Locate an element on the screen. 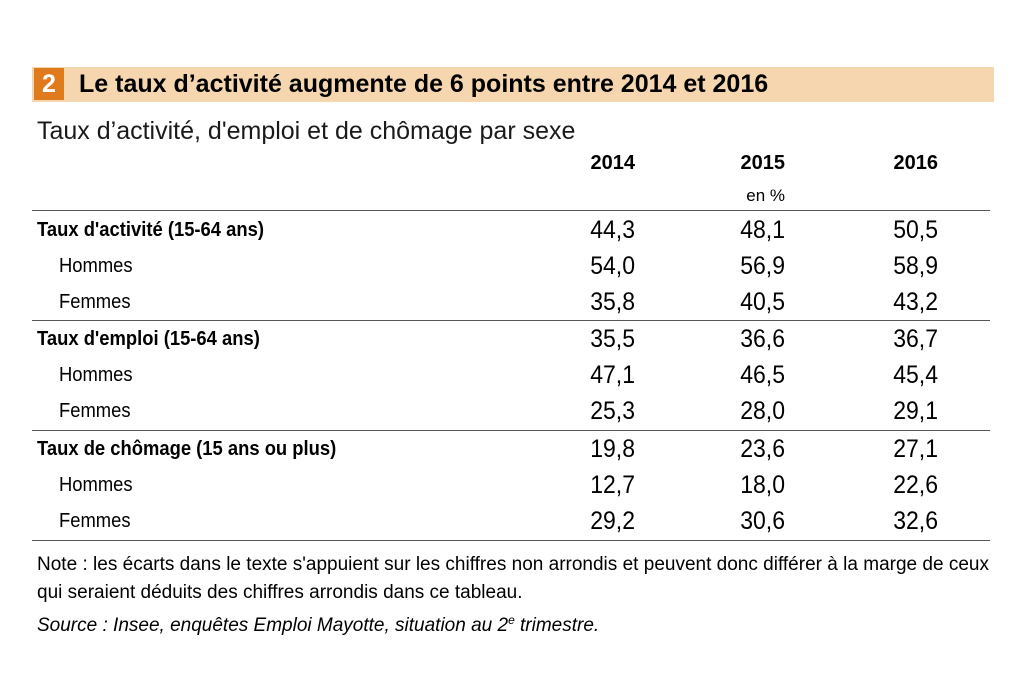 Image resolution: width=1024 pixels, height=683 pixels. column-header-2015: 2015 is located at coordinates (763, 163).